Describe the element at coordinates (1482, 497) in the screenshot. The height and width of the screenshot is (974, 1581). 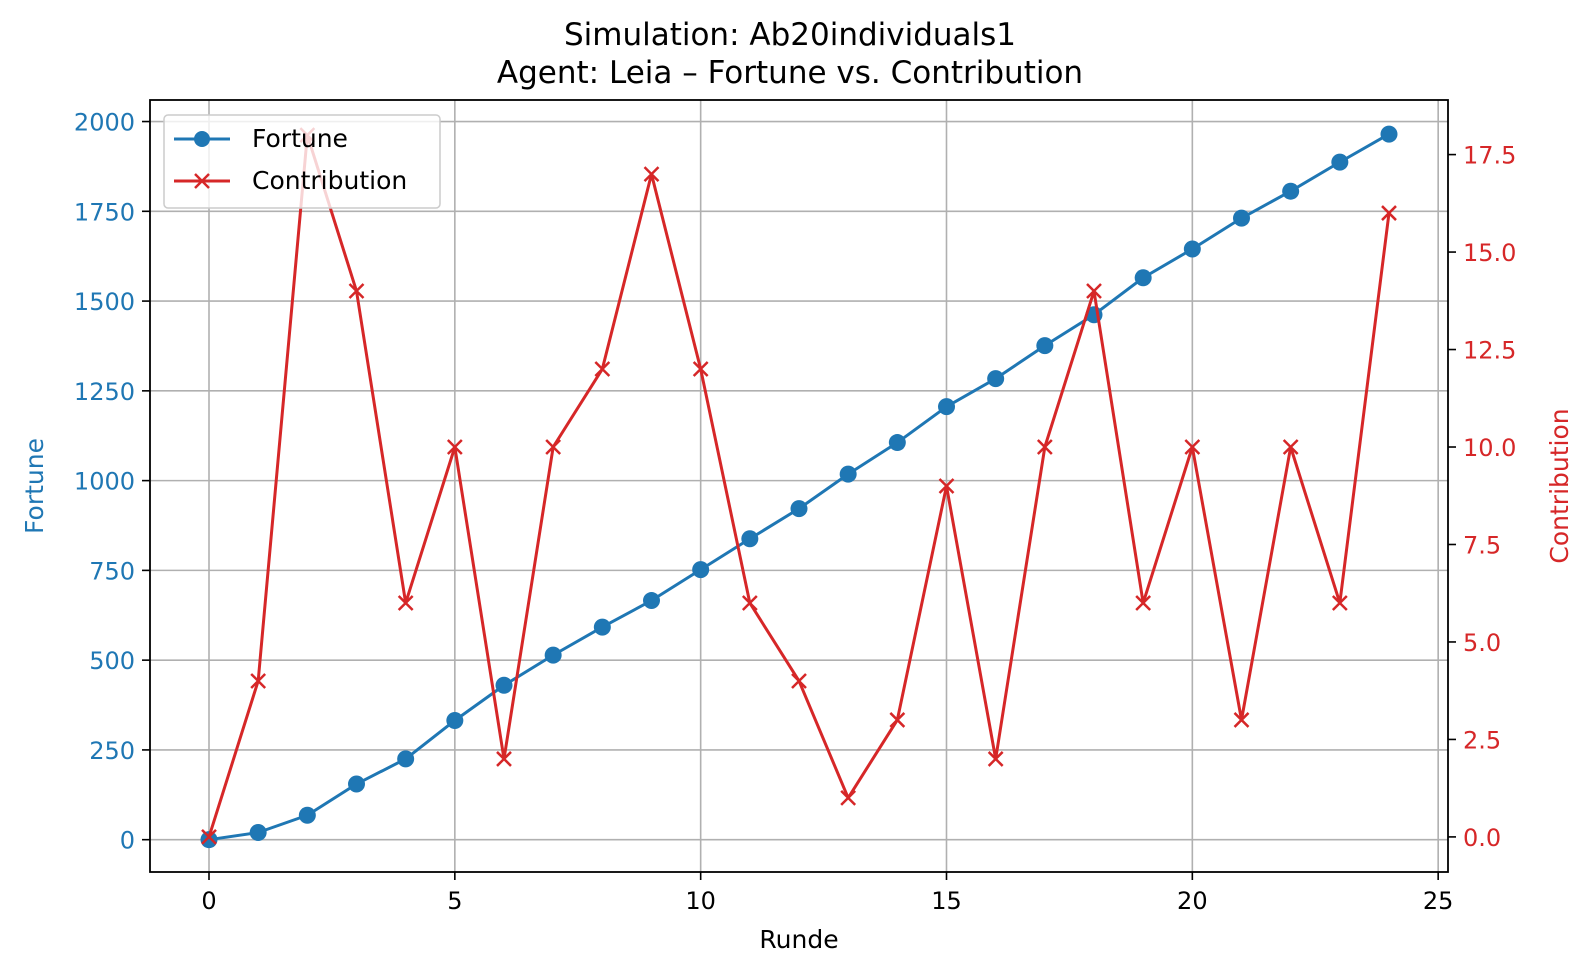
I see `y2-axis-ticks: 0.0 2.5 5.0 7.5 10.0 12.5 15.0 17.5` at that location.